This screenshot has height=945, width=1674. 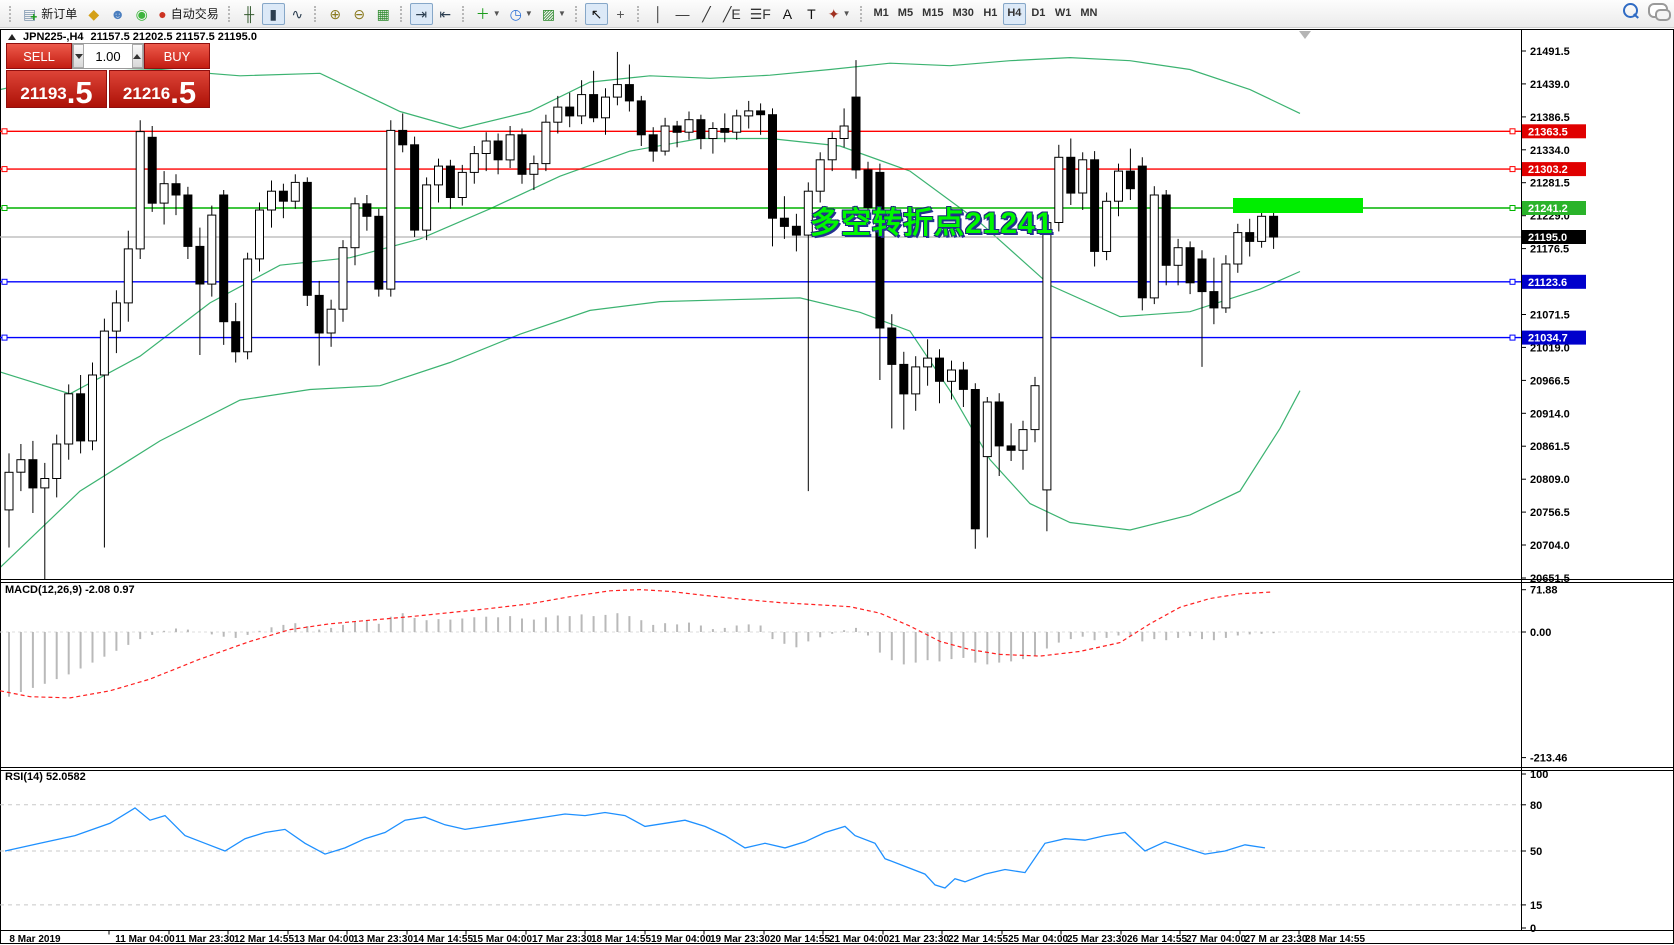 I want to click on tile-windows-button-icon: ▦, so click(x=383, y=13).